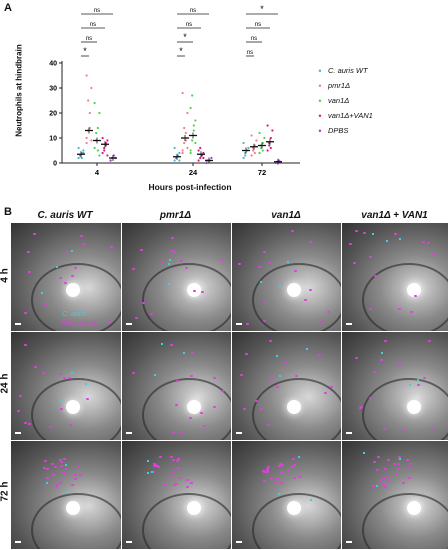  Describe the element at coordinates (181, 51) in the screenshot. I see `significance-label: *` at that location.